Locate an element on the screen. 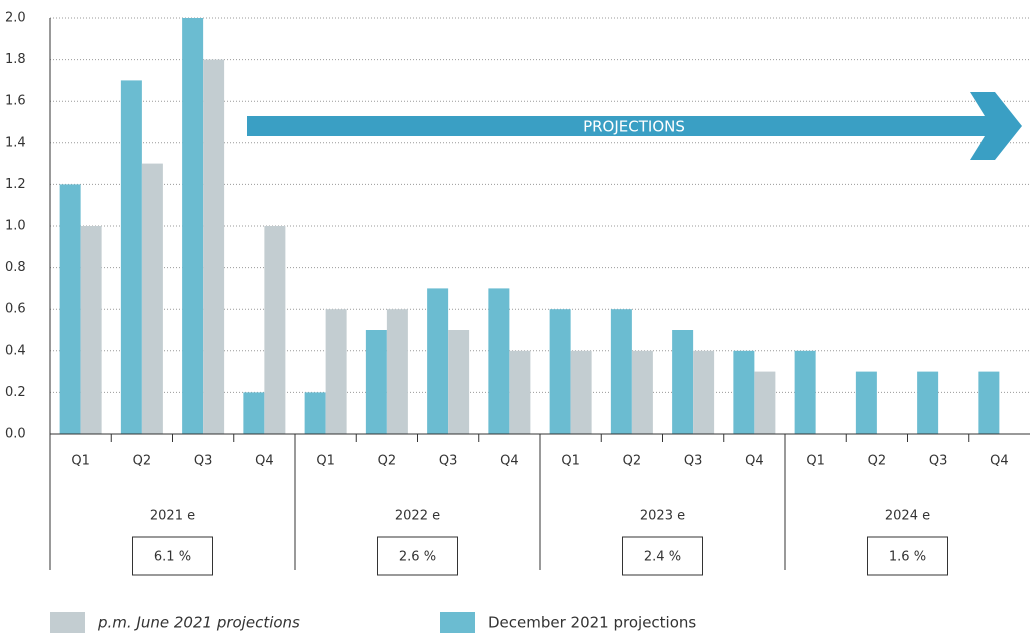  group-label: 2023 e is located at coordinates (662, 516).